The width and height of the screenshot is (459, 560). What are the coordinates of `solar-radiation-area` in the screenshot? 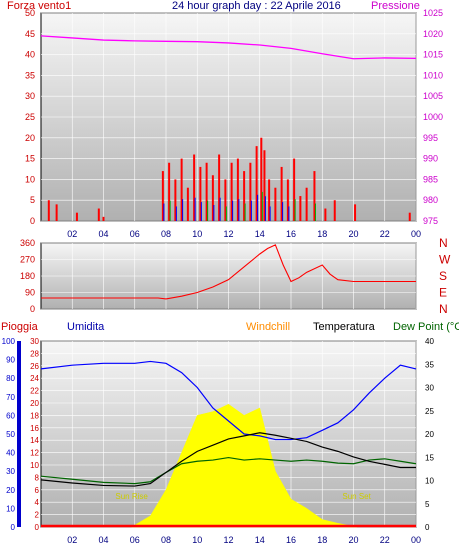 It's located at (243, 465).